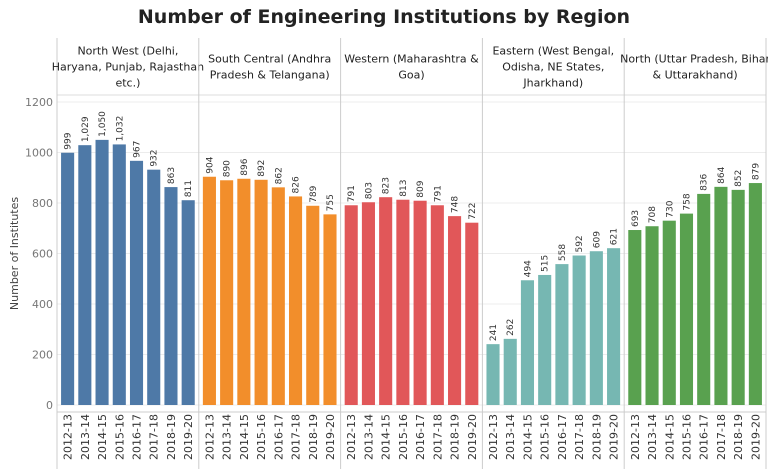 This screenshot has width=768, height=469. I want to click on data-label: 904, so click(210, 164).